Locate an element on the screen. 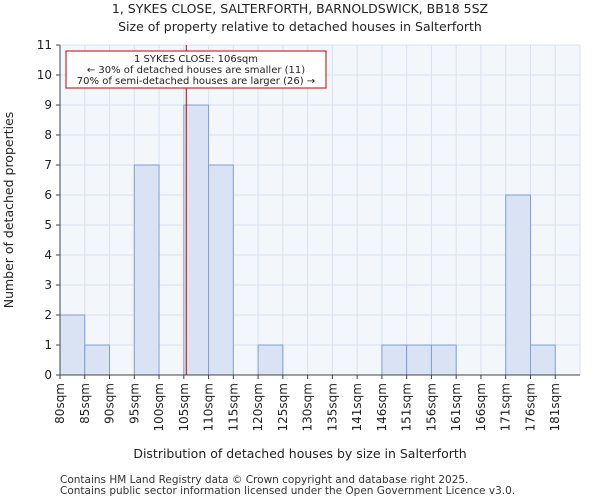  x-tick-label: 156sqm is located at coordinates (431, 407).